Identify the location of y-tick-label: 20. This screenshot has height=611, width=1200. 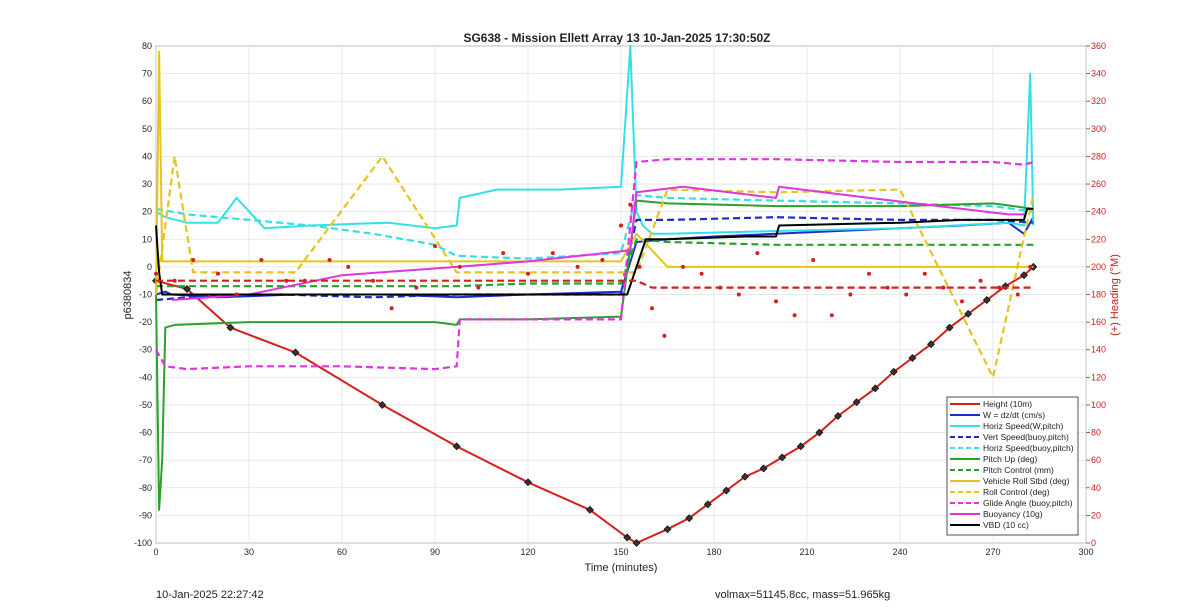
(147, 212).